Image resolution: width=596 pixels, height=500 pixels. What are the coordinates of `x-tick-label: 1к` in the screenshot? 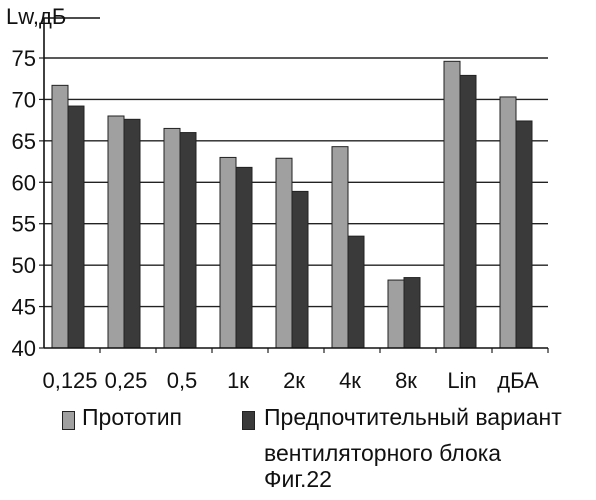 It's located at (238, 380).